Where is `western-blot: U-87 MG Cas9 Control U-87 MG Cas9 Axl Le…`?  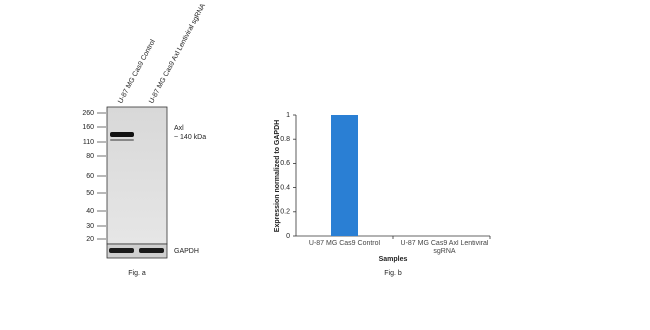
western-blot: U-87 MG Cas9 Control U-87 MG Cas9 Axl Le… is located at coordinates (156, 139).